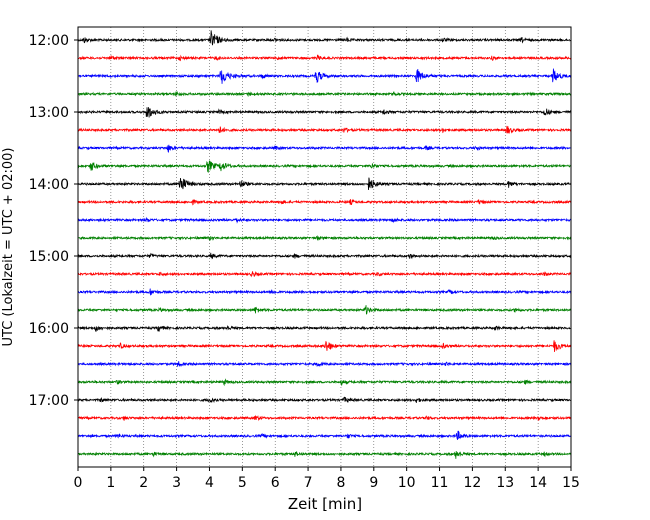  I want to click on x-tick-label: 9, so click(373, 483).